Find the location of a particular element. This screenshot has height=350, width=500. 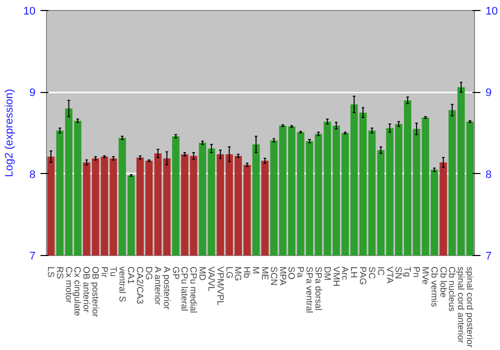

x-tick-label: GP is located at coordinates (175, 273).